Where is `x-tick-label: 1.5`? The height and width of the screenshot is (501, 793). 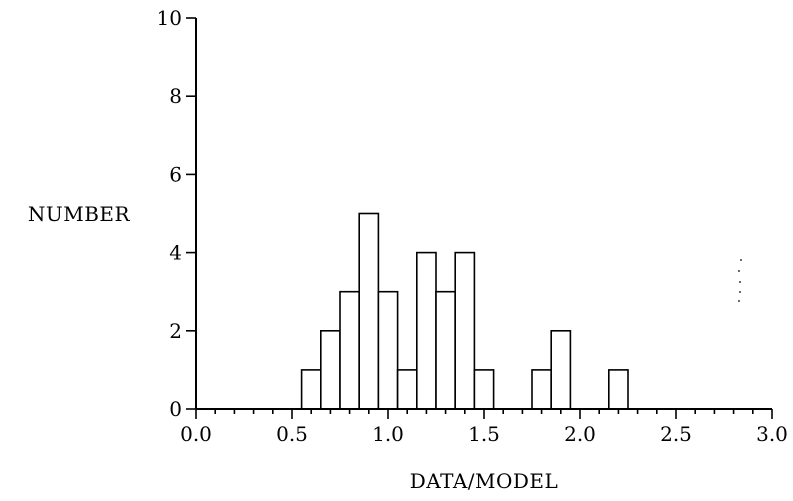
x-tick-label: 1.5 is located at coordinates (484, 434).